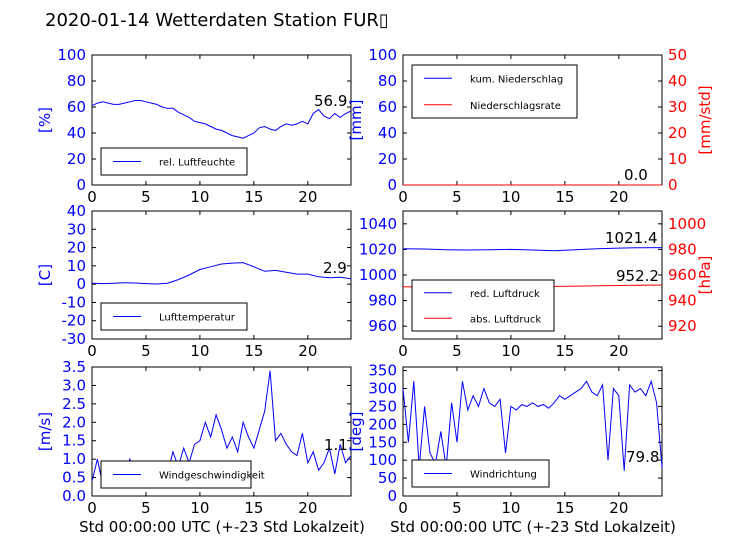 The image size is (736, 552). Describe the element at coordinates (378, 249) in the screenshot. I see `y-tick-label: 1020` at that location.